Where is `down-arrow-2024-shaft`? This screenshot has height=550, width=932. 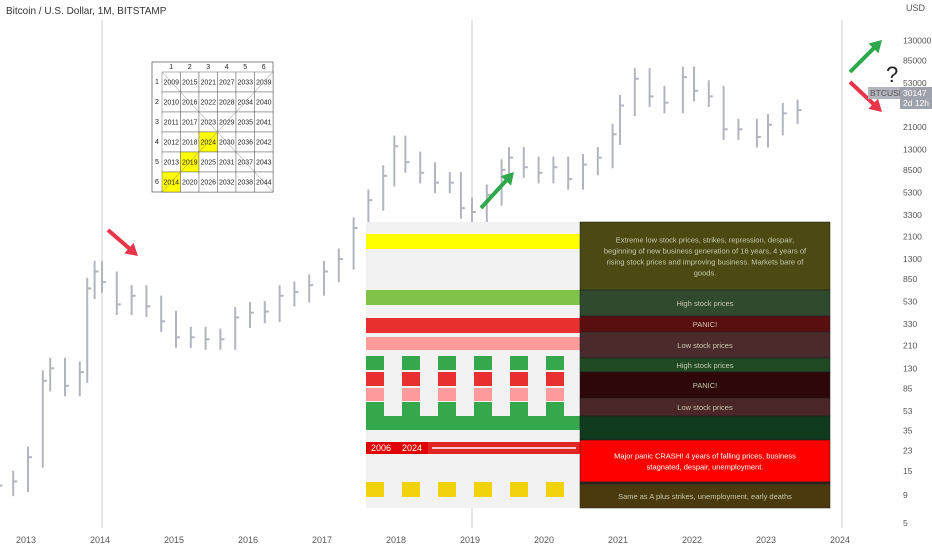 down-arrow-2024-shaft is located at coordinates (863, 94).